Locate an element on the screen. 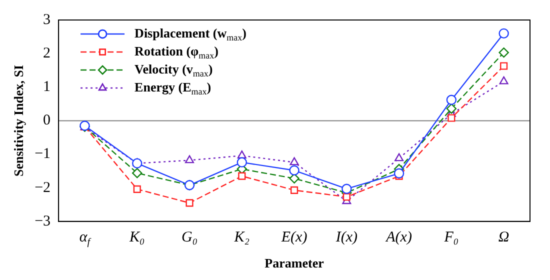 The image size is (550, 280). x-tick-label: K₂ is located at coordinates (241, 237).